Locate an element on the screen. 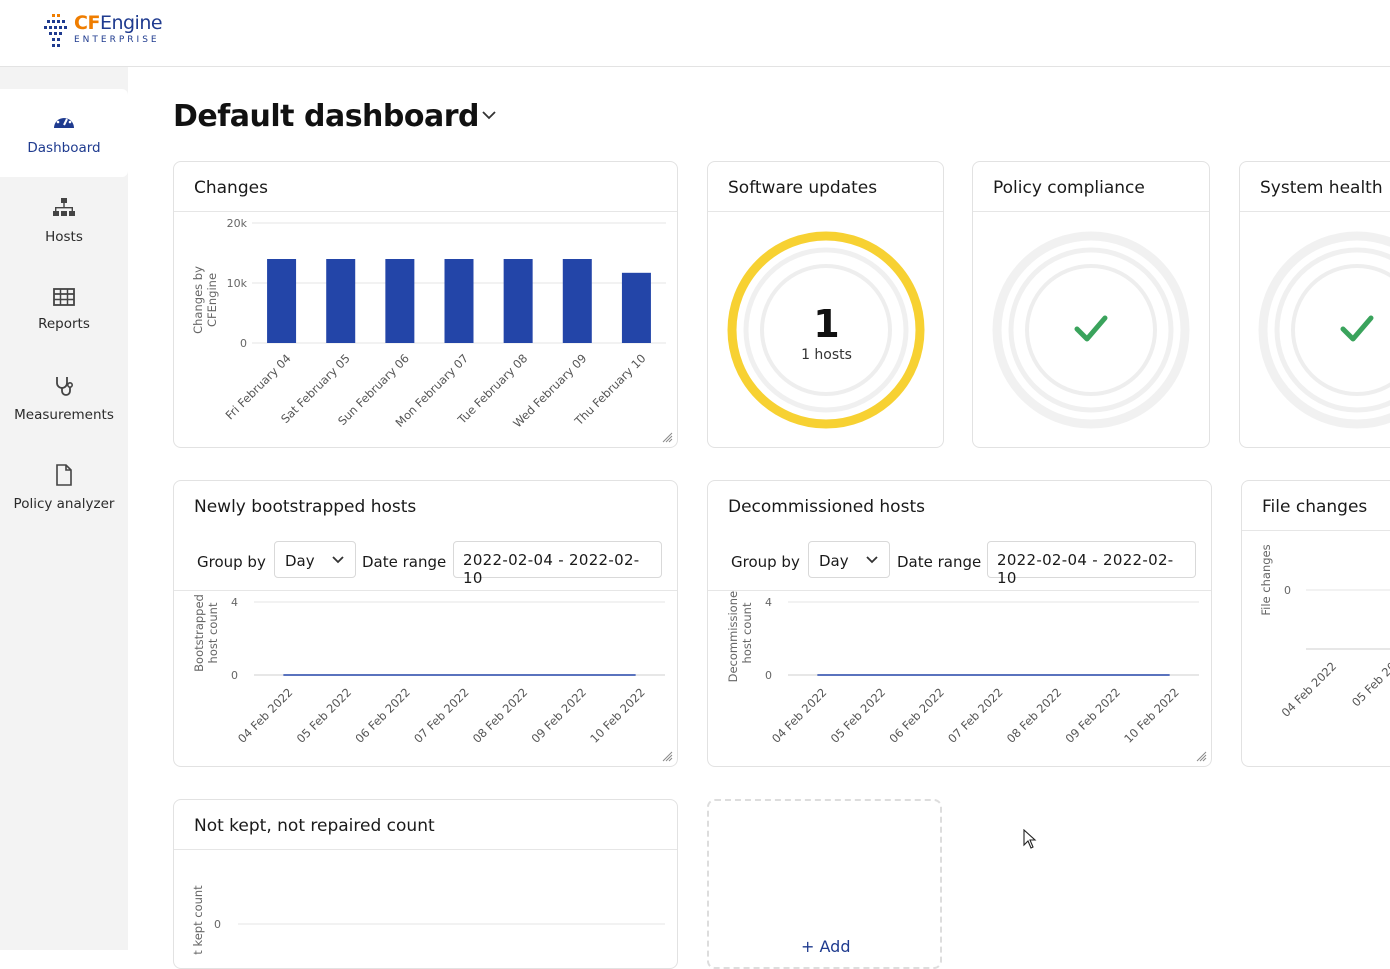 Image resolution: width=1390 pixels, height=969 pixels. sidebar-item-label: Measurements is located at coordinates (64, 415).